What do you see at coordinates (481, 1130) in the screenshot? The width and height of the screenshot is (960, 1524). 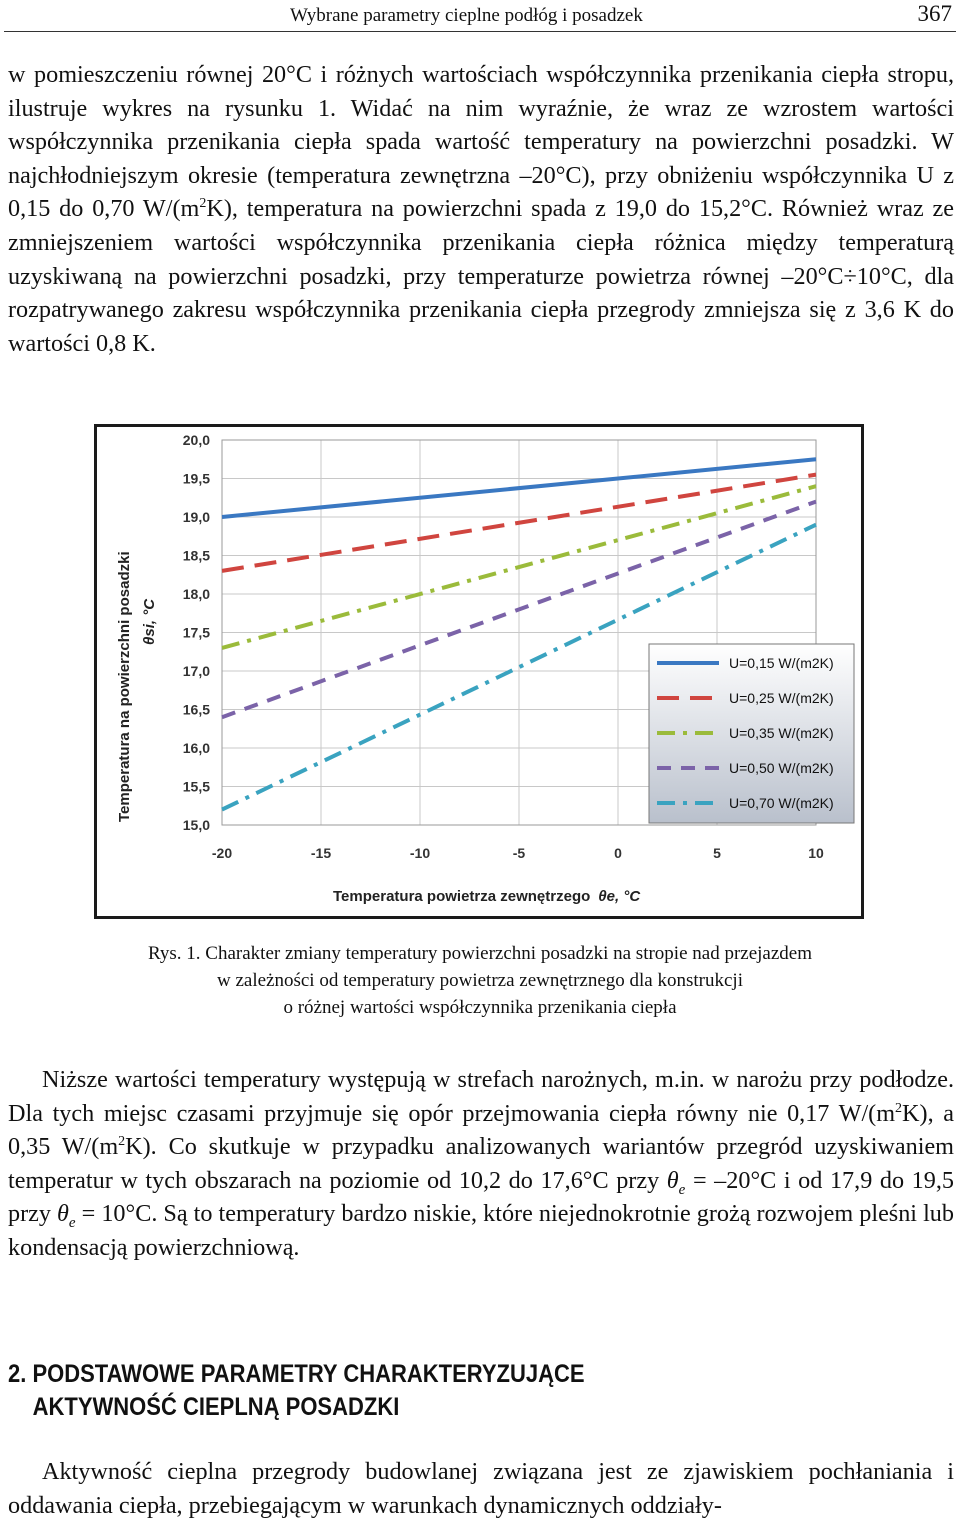 I see `paragraph-2-text-b: K), a 0,35 W/(m` at bounding box center [481, 1130].